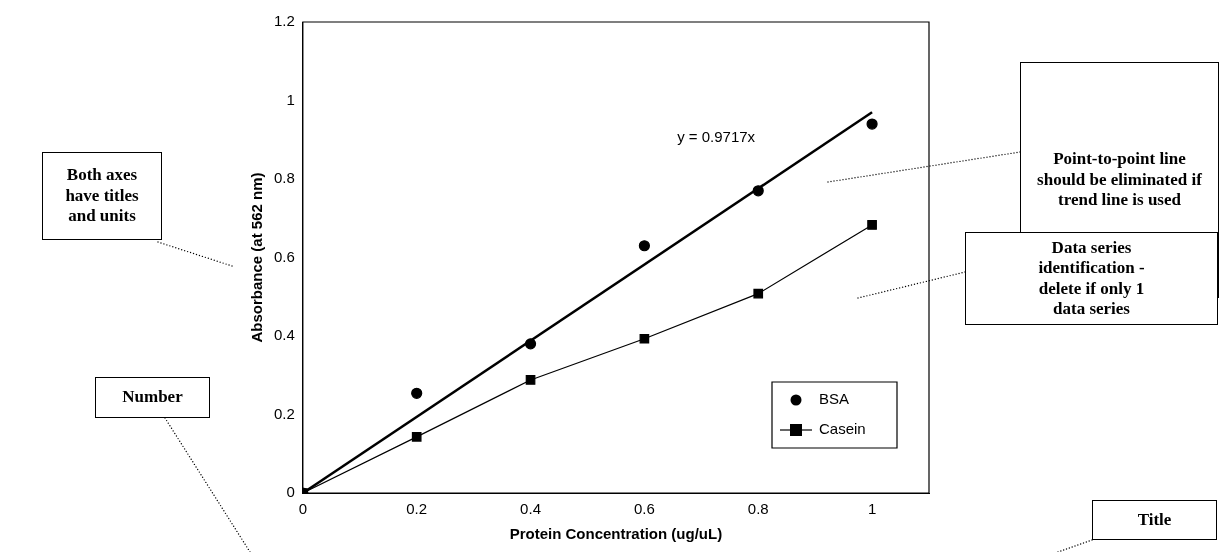 Image resolution: width=1227 pixels, height=552 pixels. Describe the element at coordinates (1091, 278) in the screenshot. I see `text: Data series identification - delete if only 1 data series` at that location.